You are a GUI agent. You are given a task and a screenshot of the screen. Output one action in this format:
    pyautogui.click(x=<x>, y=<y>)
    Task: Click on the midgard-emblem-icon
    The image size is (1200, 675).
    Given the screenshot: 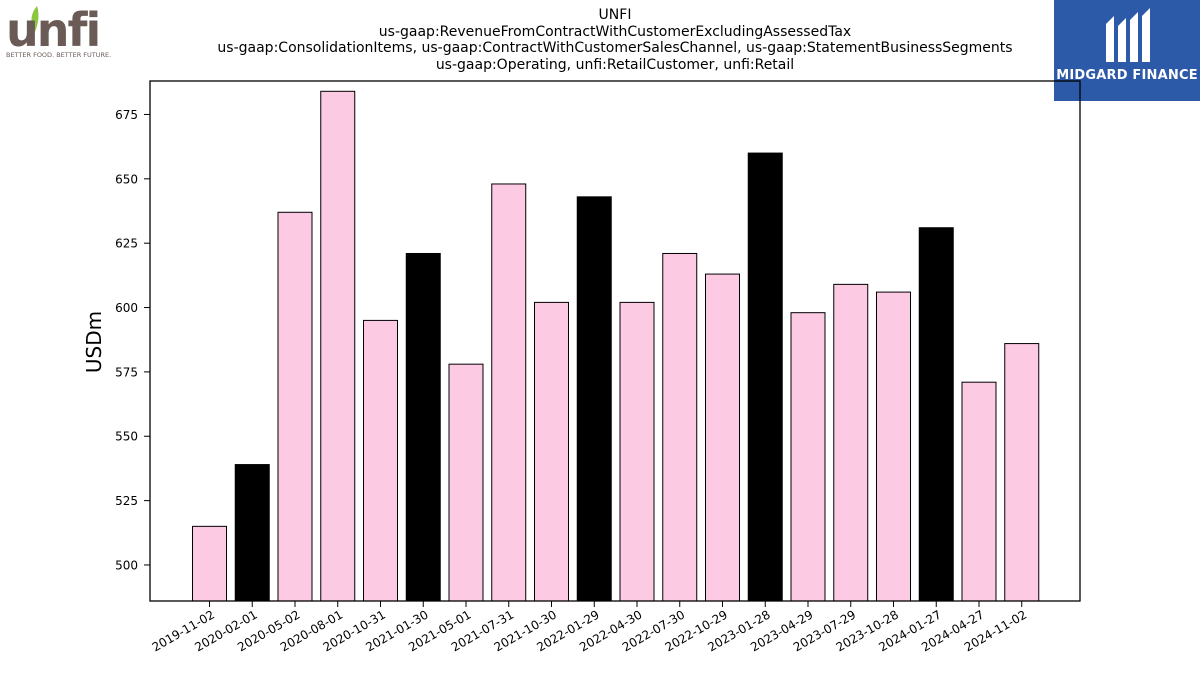 What is the action you would take?
    pyautogui.click(x=1128, y=35)
    